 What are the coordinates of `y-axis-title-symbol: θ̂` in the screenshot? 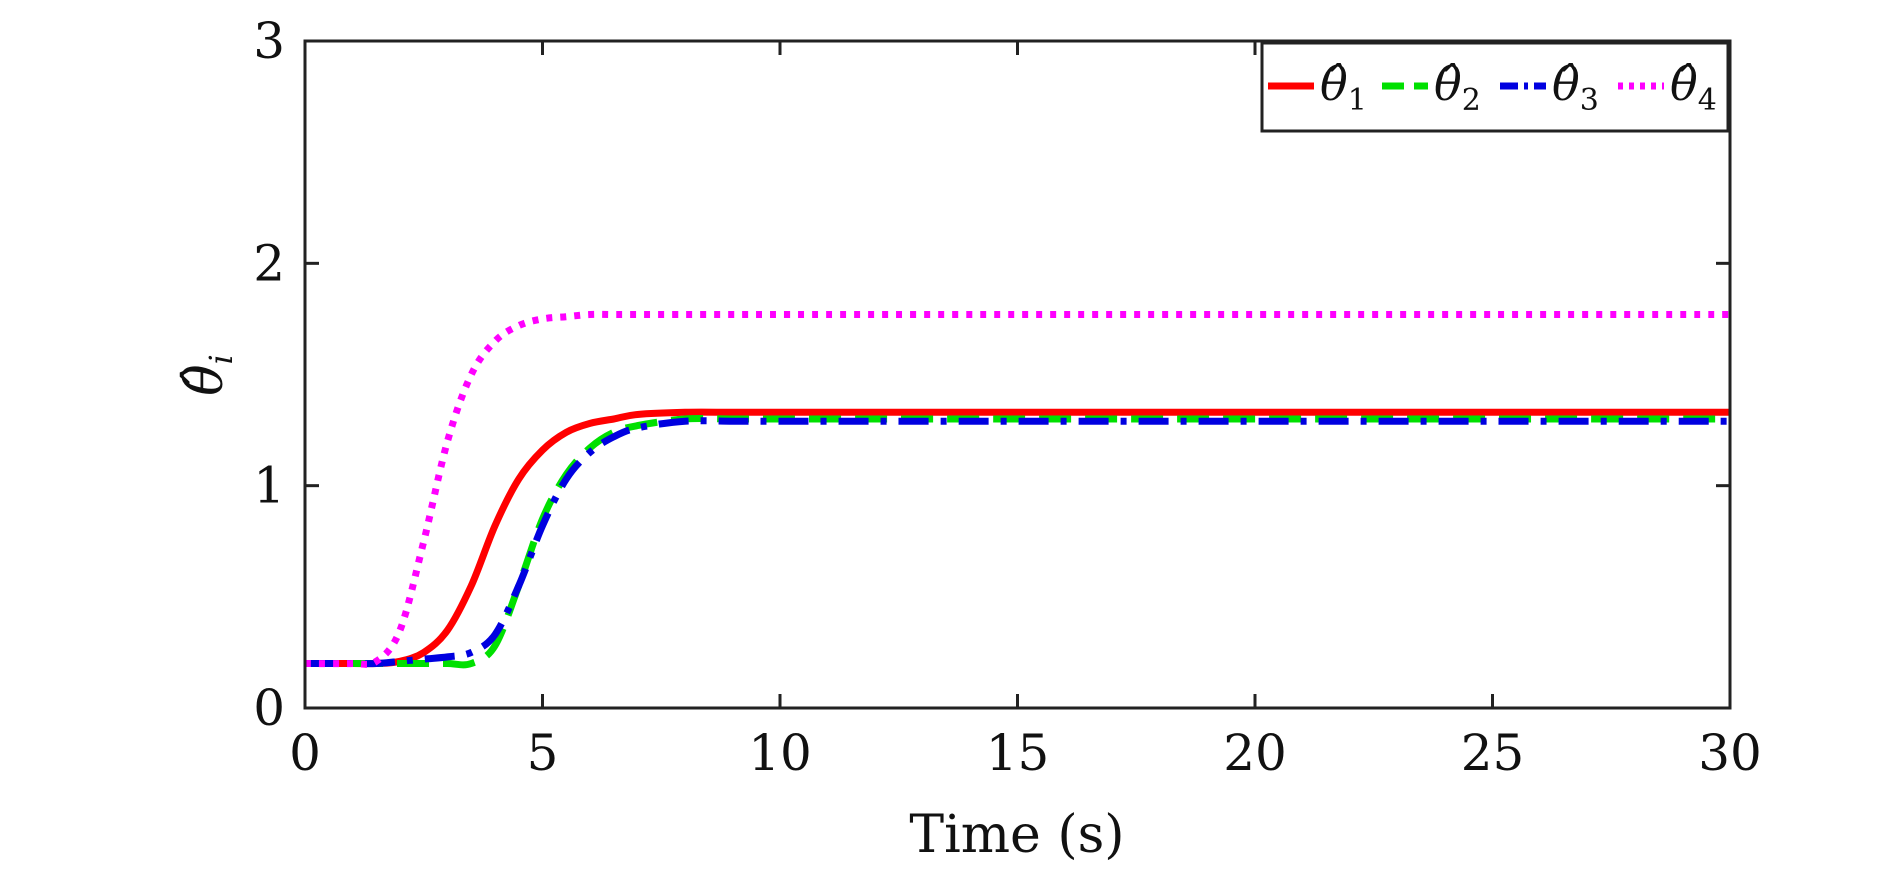 It's located at (205, 379).